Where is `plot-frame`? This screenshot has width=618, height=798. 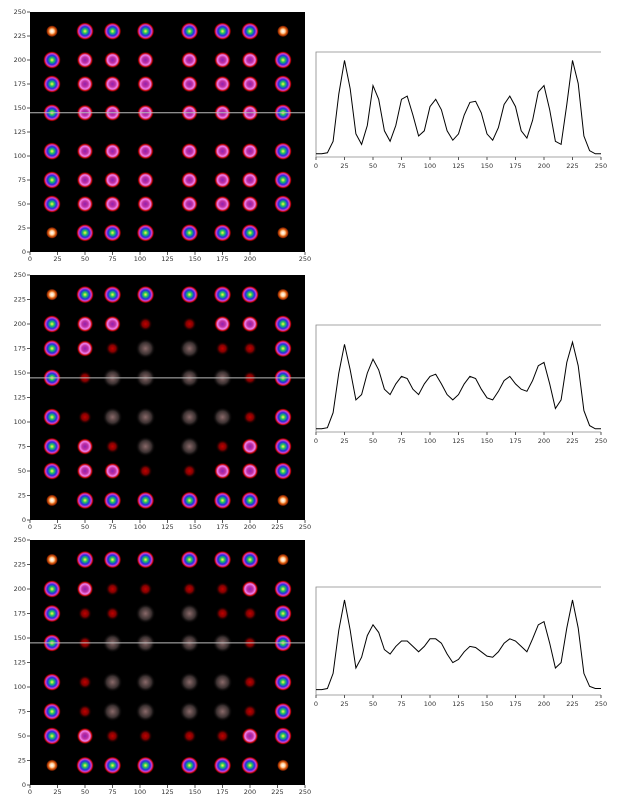 plot-frame is located at coordinates (458, 104).